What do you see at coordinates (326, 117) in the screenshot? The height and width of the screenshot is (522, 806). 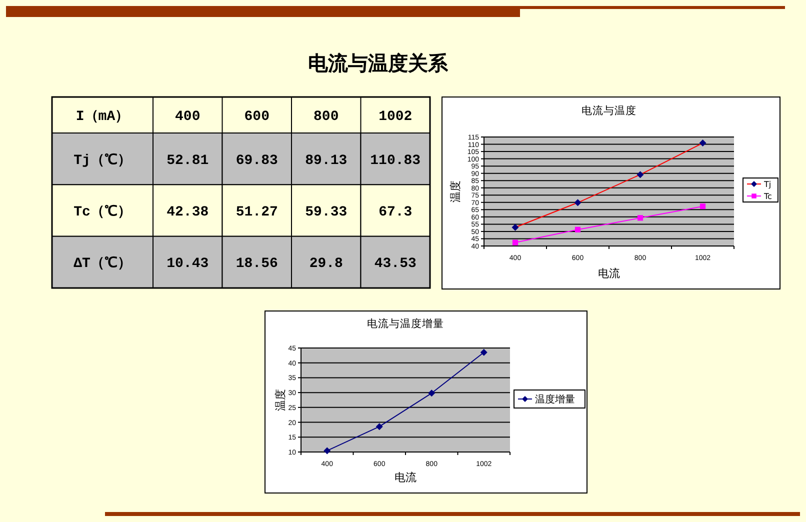 I see `x-tick-label: 800` at bounding box center [326, 117].